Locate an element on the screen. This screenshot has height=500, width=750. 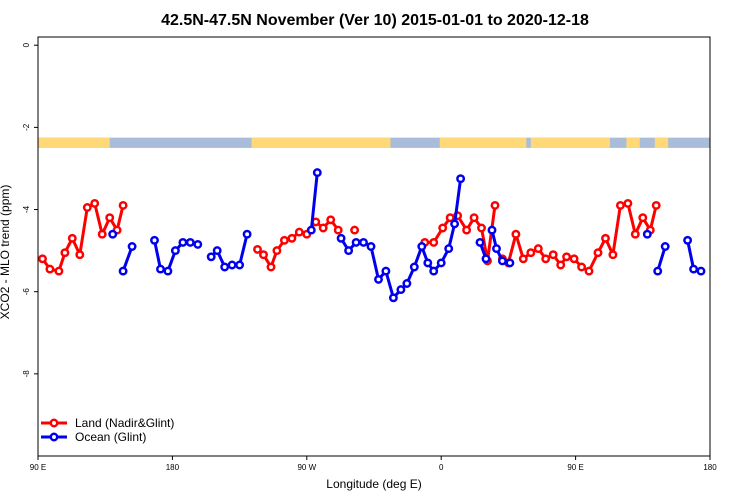
x-tick-label: 90 W is located at coordinates (306, 467).